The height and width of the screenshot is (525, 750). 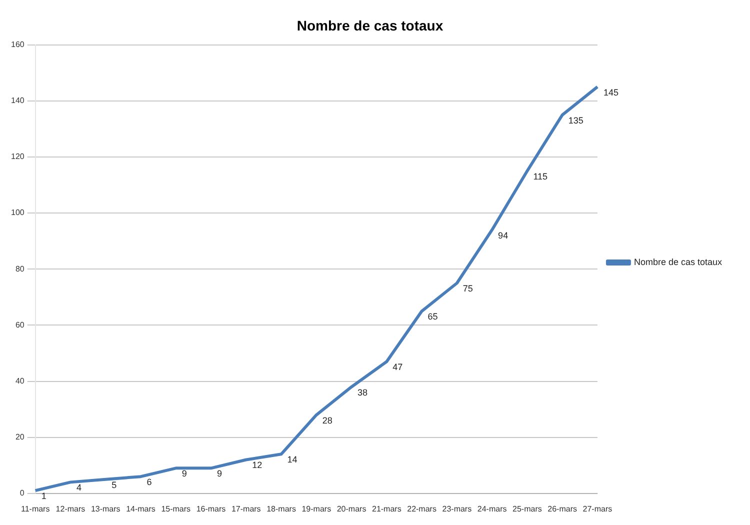 What do you see at coordinates (17, 157) in the screenshot?
I see `y-tick-label: 120` at bounding box center [17, 157].